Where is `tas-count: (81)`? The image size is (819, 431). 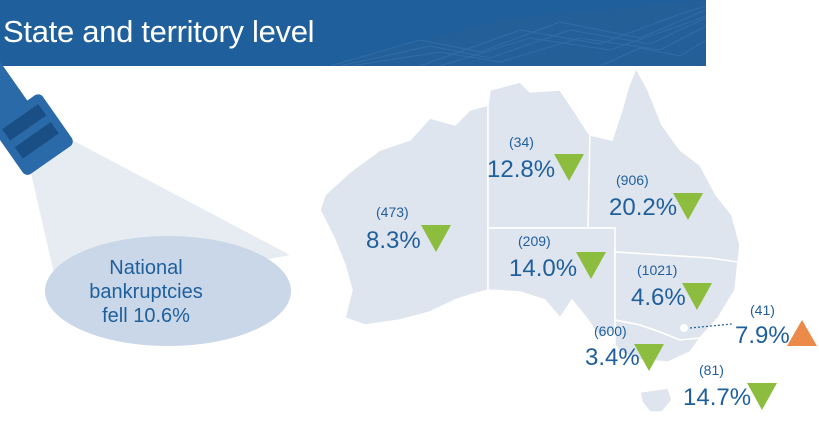
tas-count: (81) is located at coordinates (711, 370).